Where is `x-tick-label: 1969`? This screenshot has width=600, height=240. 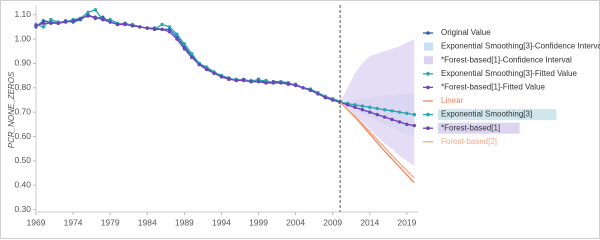 x-tick-label: 1969 is located at coordinates (36, 222).